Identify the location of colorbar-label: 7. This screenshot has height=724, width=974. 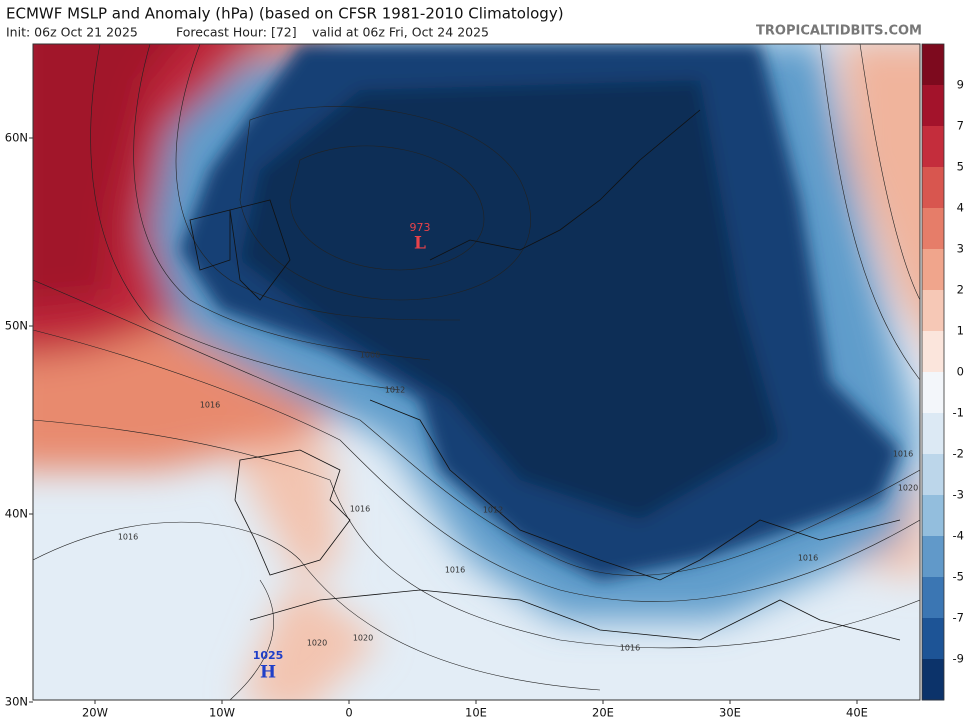
(960, 126).